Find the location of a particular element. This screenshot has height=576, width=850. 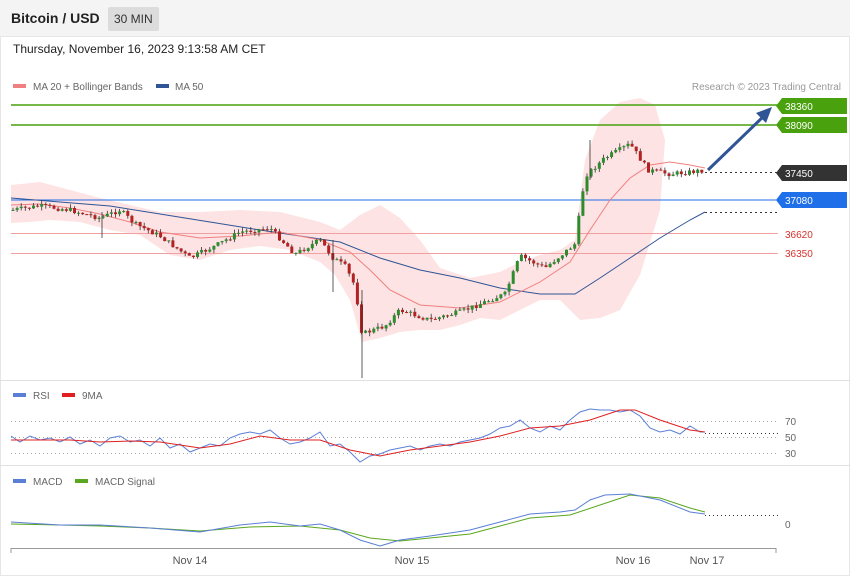

level-label-38360: 38360 is located at coordinates (799, 107).